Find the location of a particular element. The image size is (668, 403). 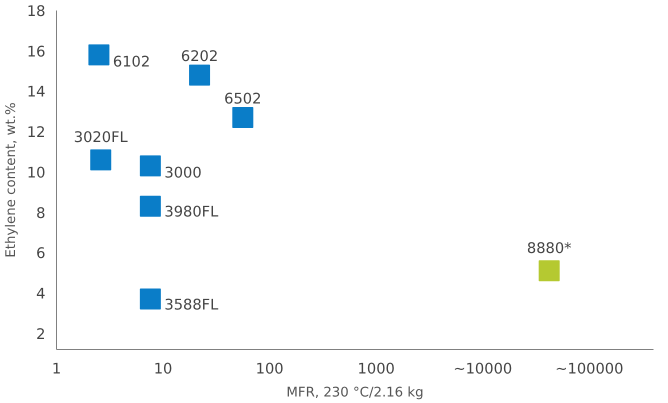

x-tick-label: ~100000 is located at coordinates (589, 369).